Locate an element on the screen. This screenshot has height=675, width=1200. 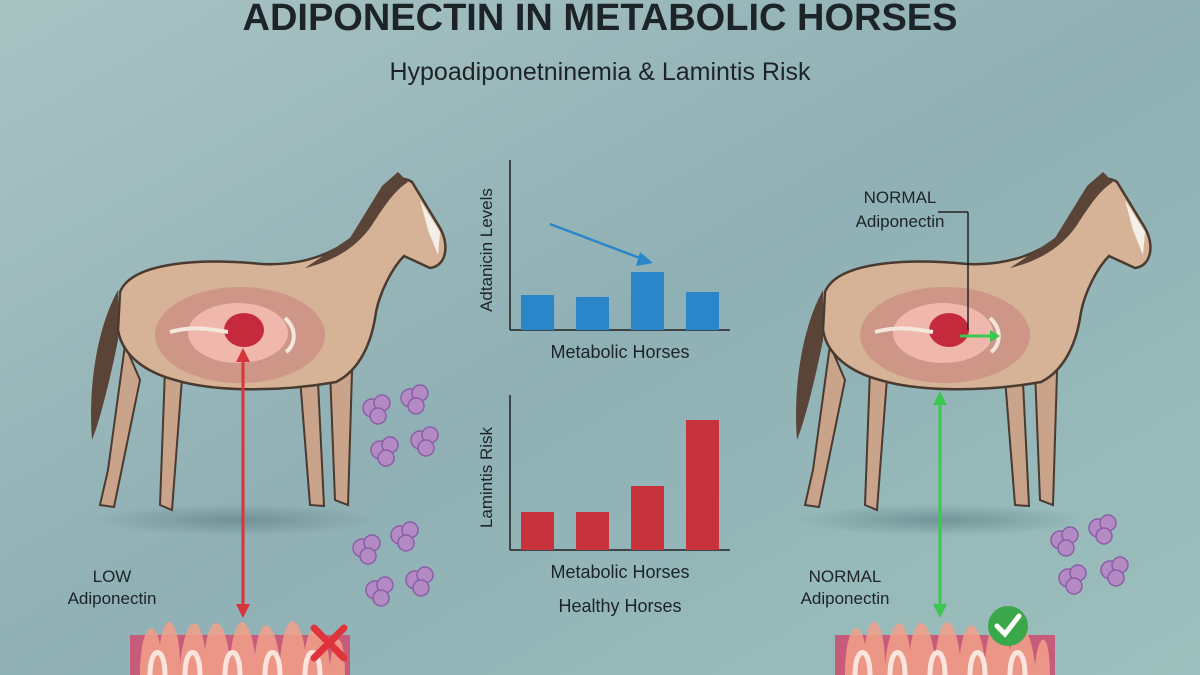
callout-label: NORMAL is located at coordinates (900, 197).